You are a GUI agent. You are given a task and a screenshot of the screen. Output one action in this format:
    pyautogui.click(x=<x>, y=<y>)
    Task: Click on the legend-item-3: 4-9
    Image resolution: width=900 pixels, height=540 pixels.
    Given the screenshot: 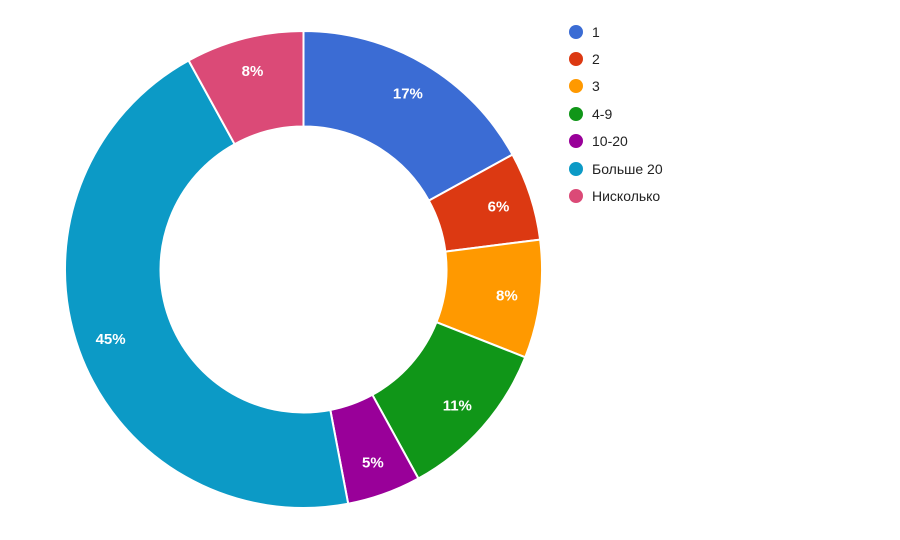 What is the action you would take?
    pyautogui.click(x=616, y=113)
    